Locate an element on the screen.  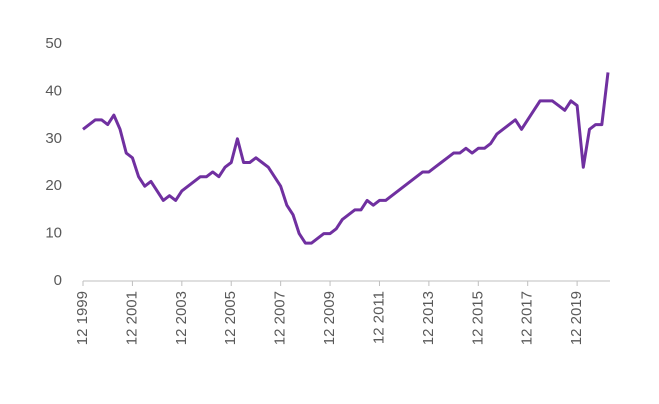
x-tick-label: 12 2003 is located at coordinates (181, 318).